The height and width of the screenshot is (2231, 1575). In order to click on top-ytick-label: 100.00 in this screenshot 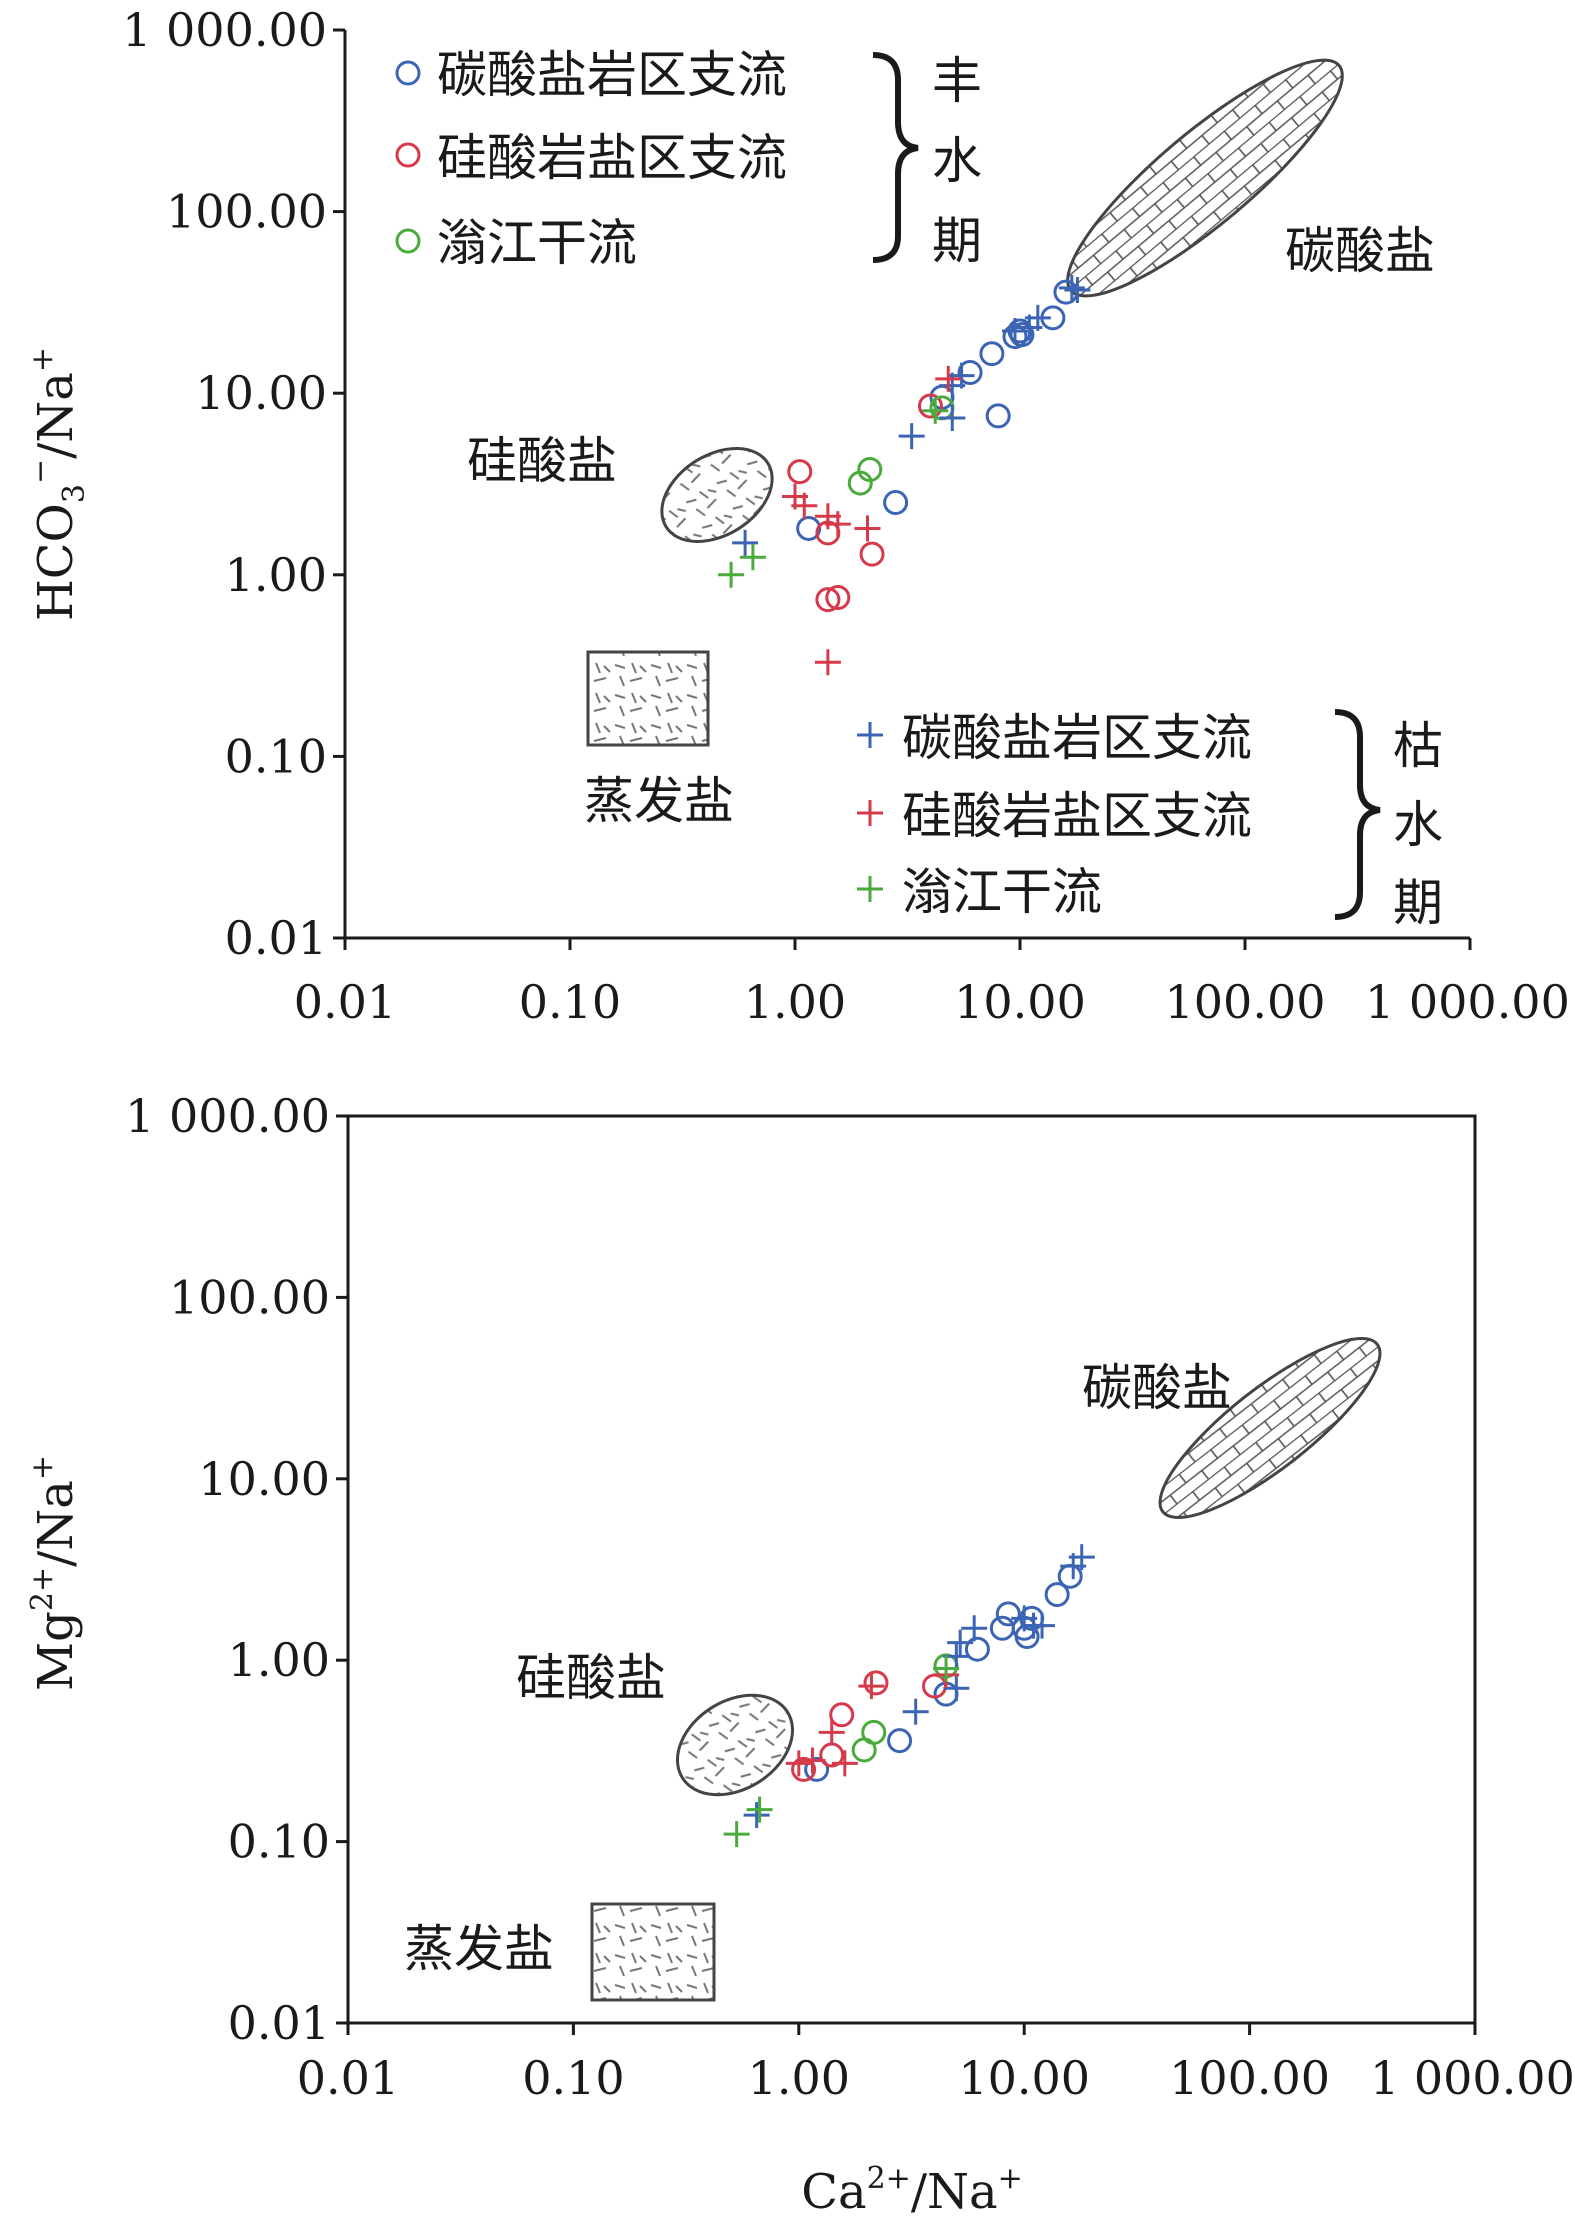, I will do `click(246, 212)`.